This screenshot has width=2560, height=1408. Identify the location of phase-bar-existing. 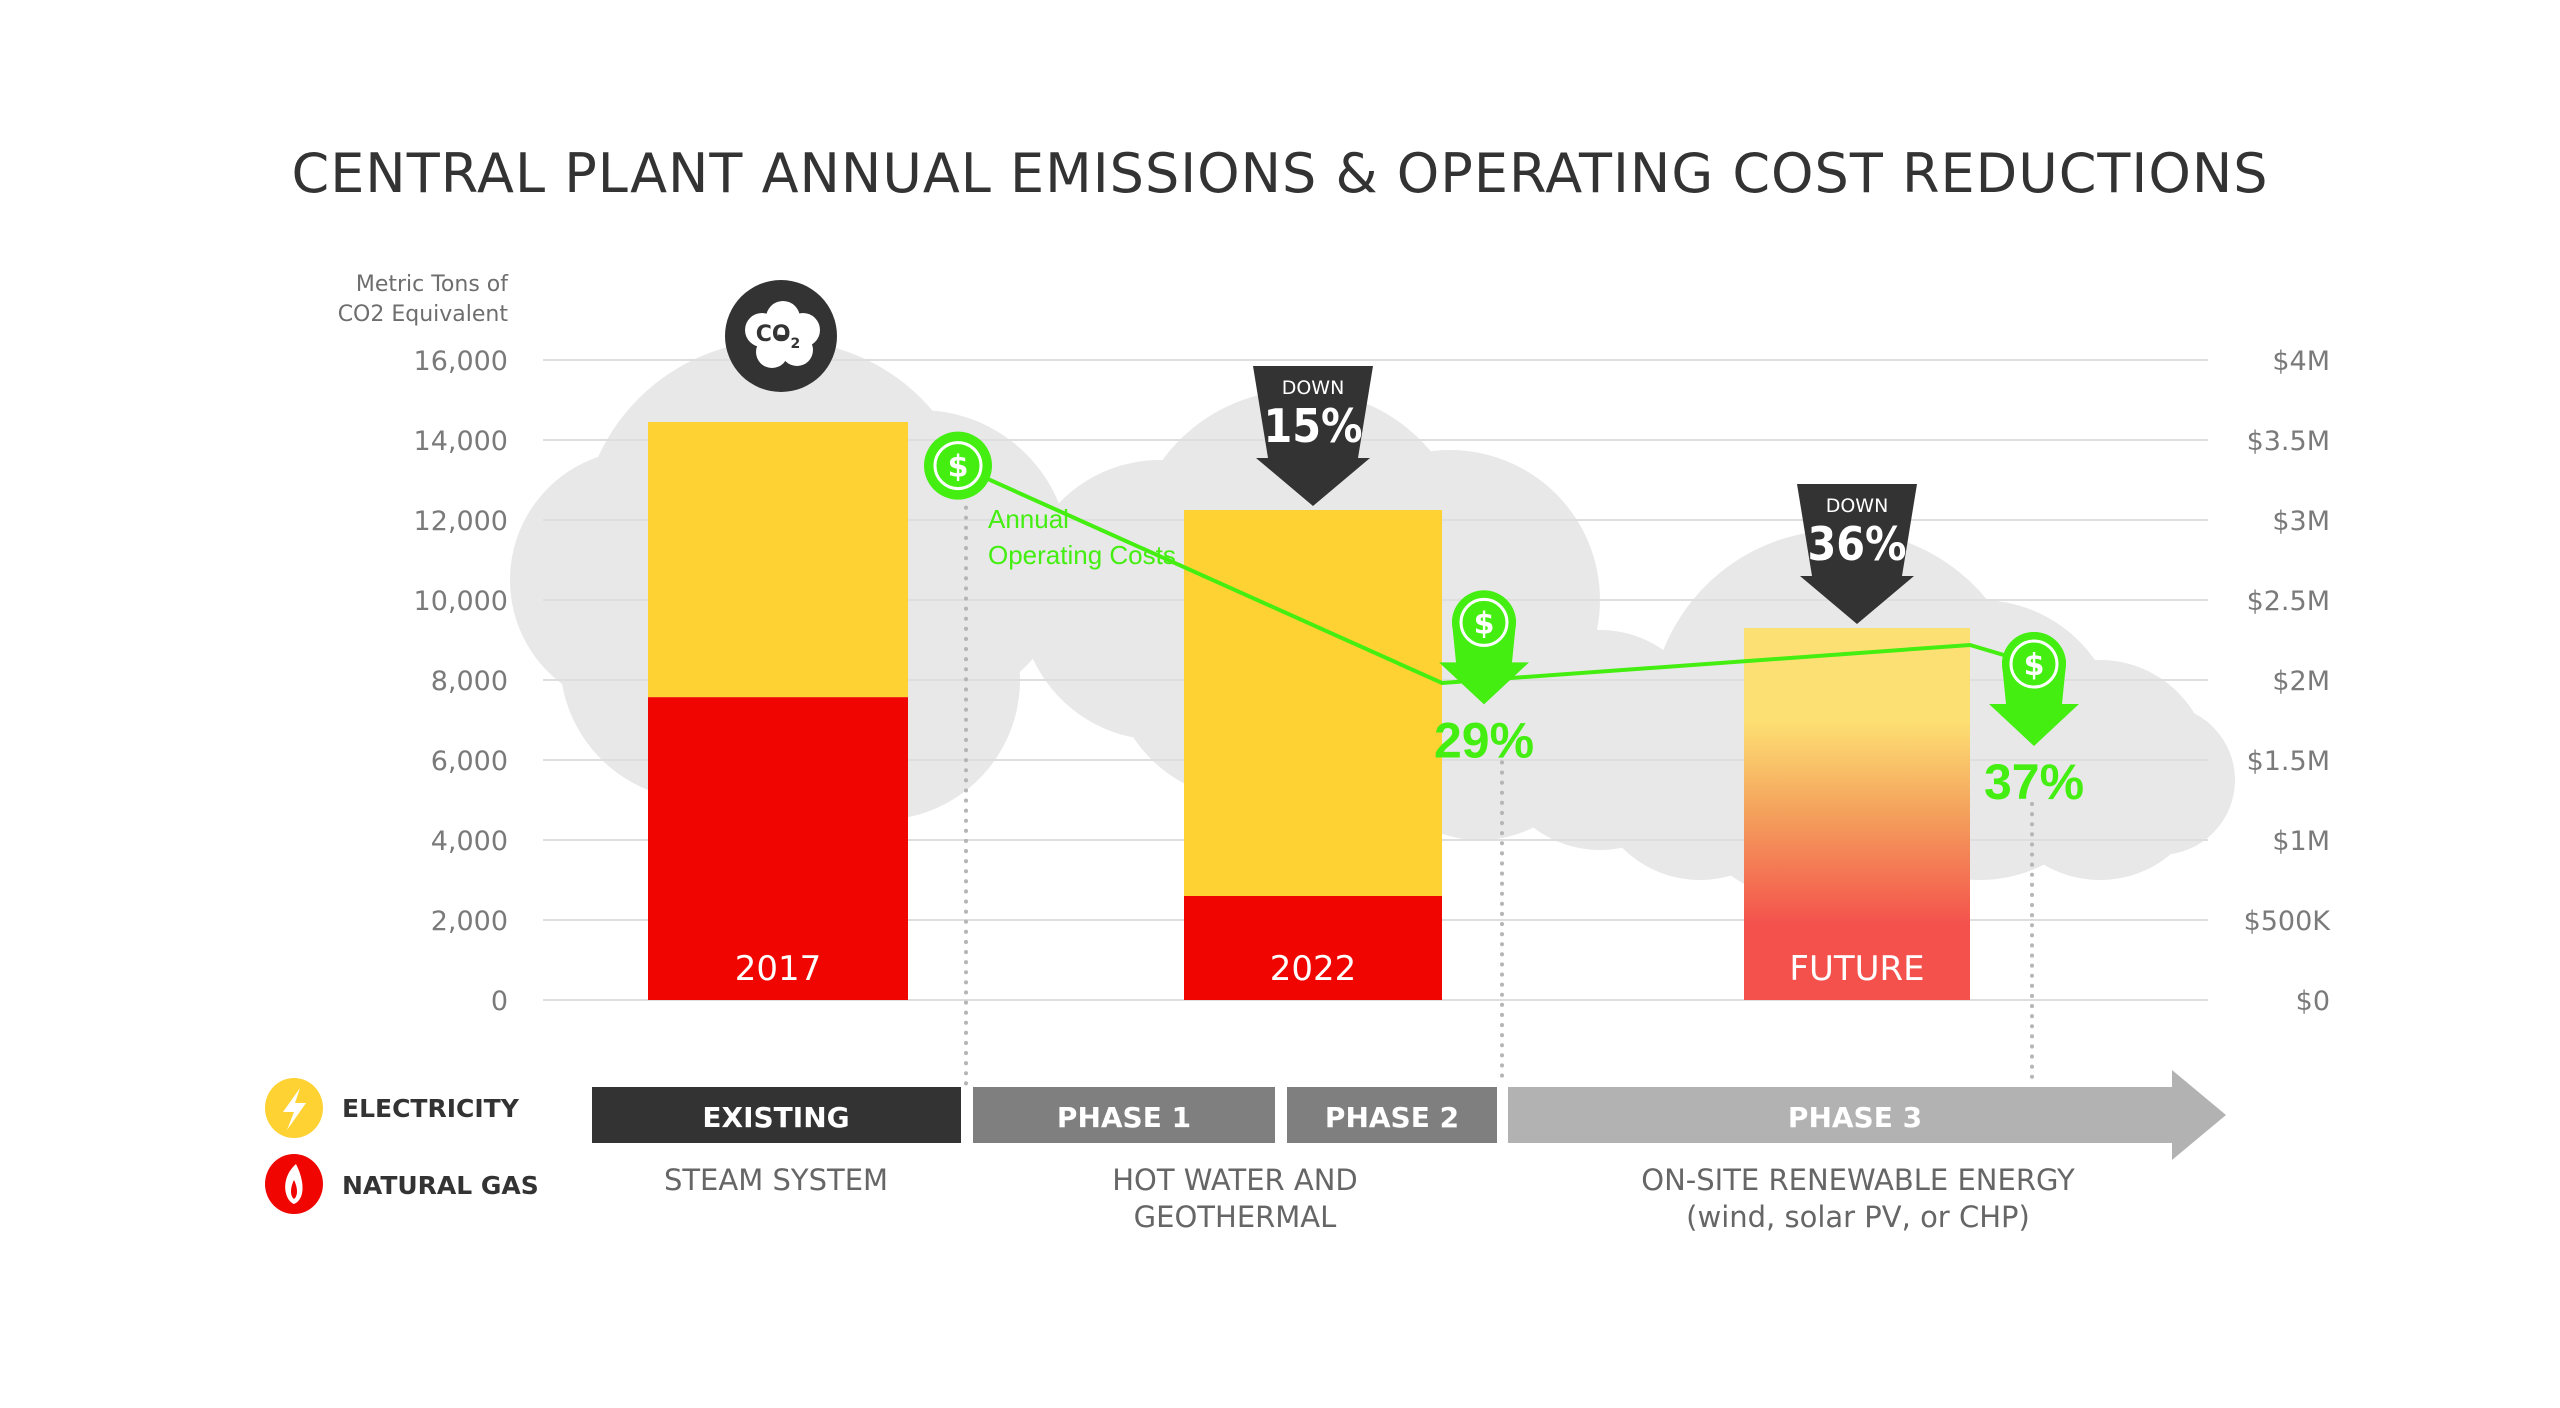
(776, 1115).